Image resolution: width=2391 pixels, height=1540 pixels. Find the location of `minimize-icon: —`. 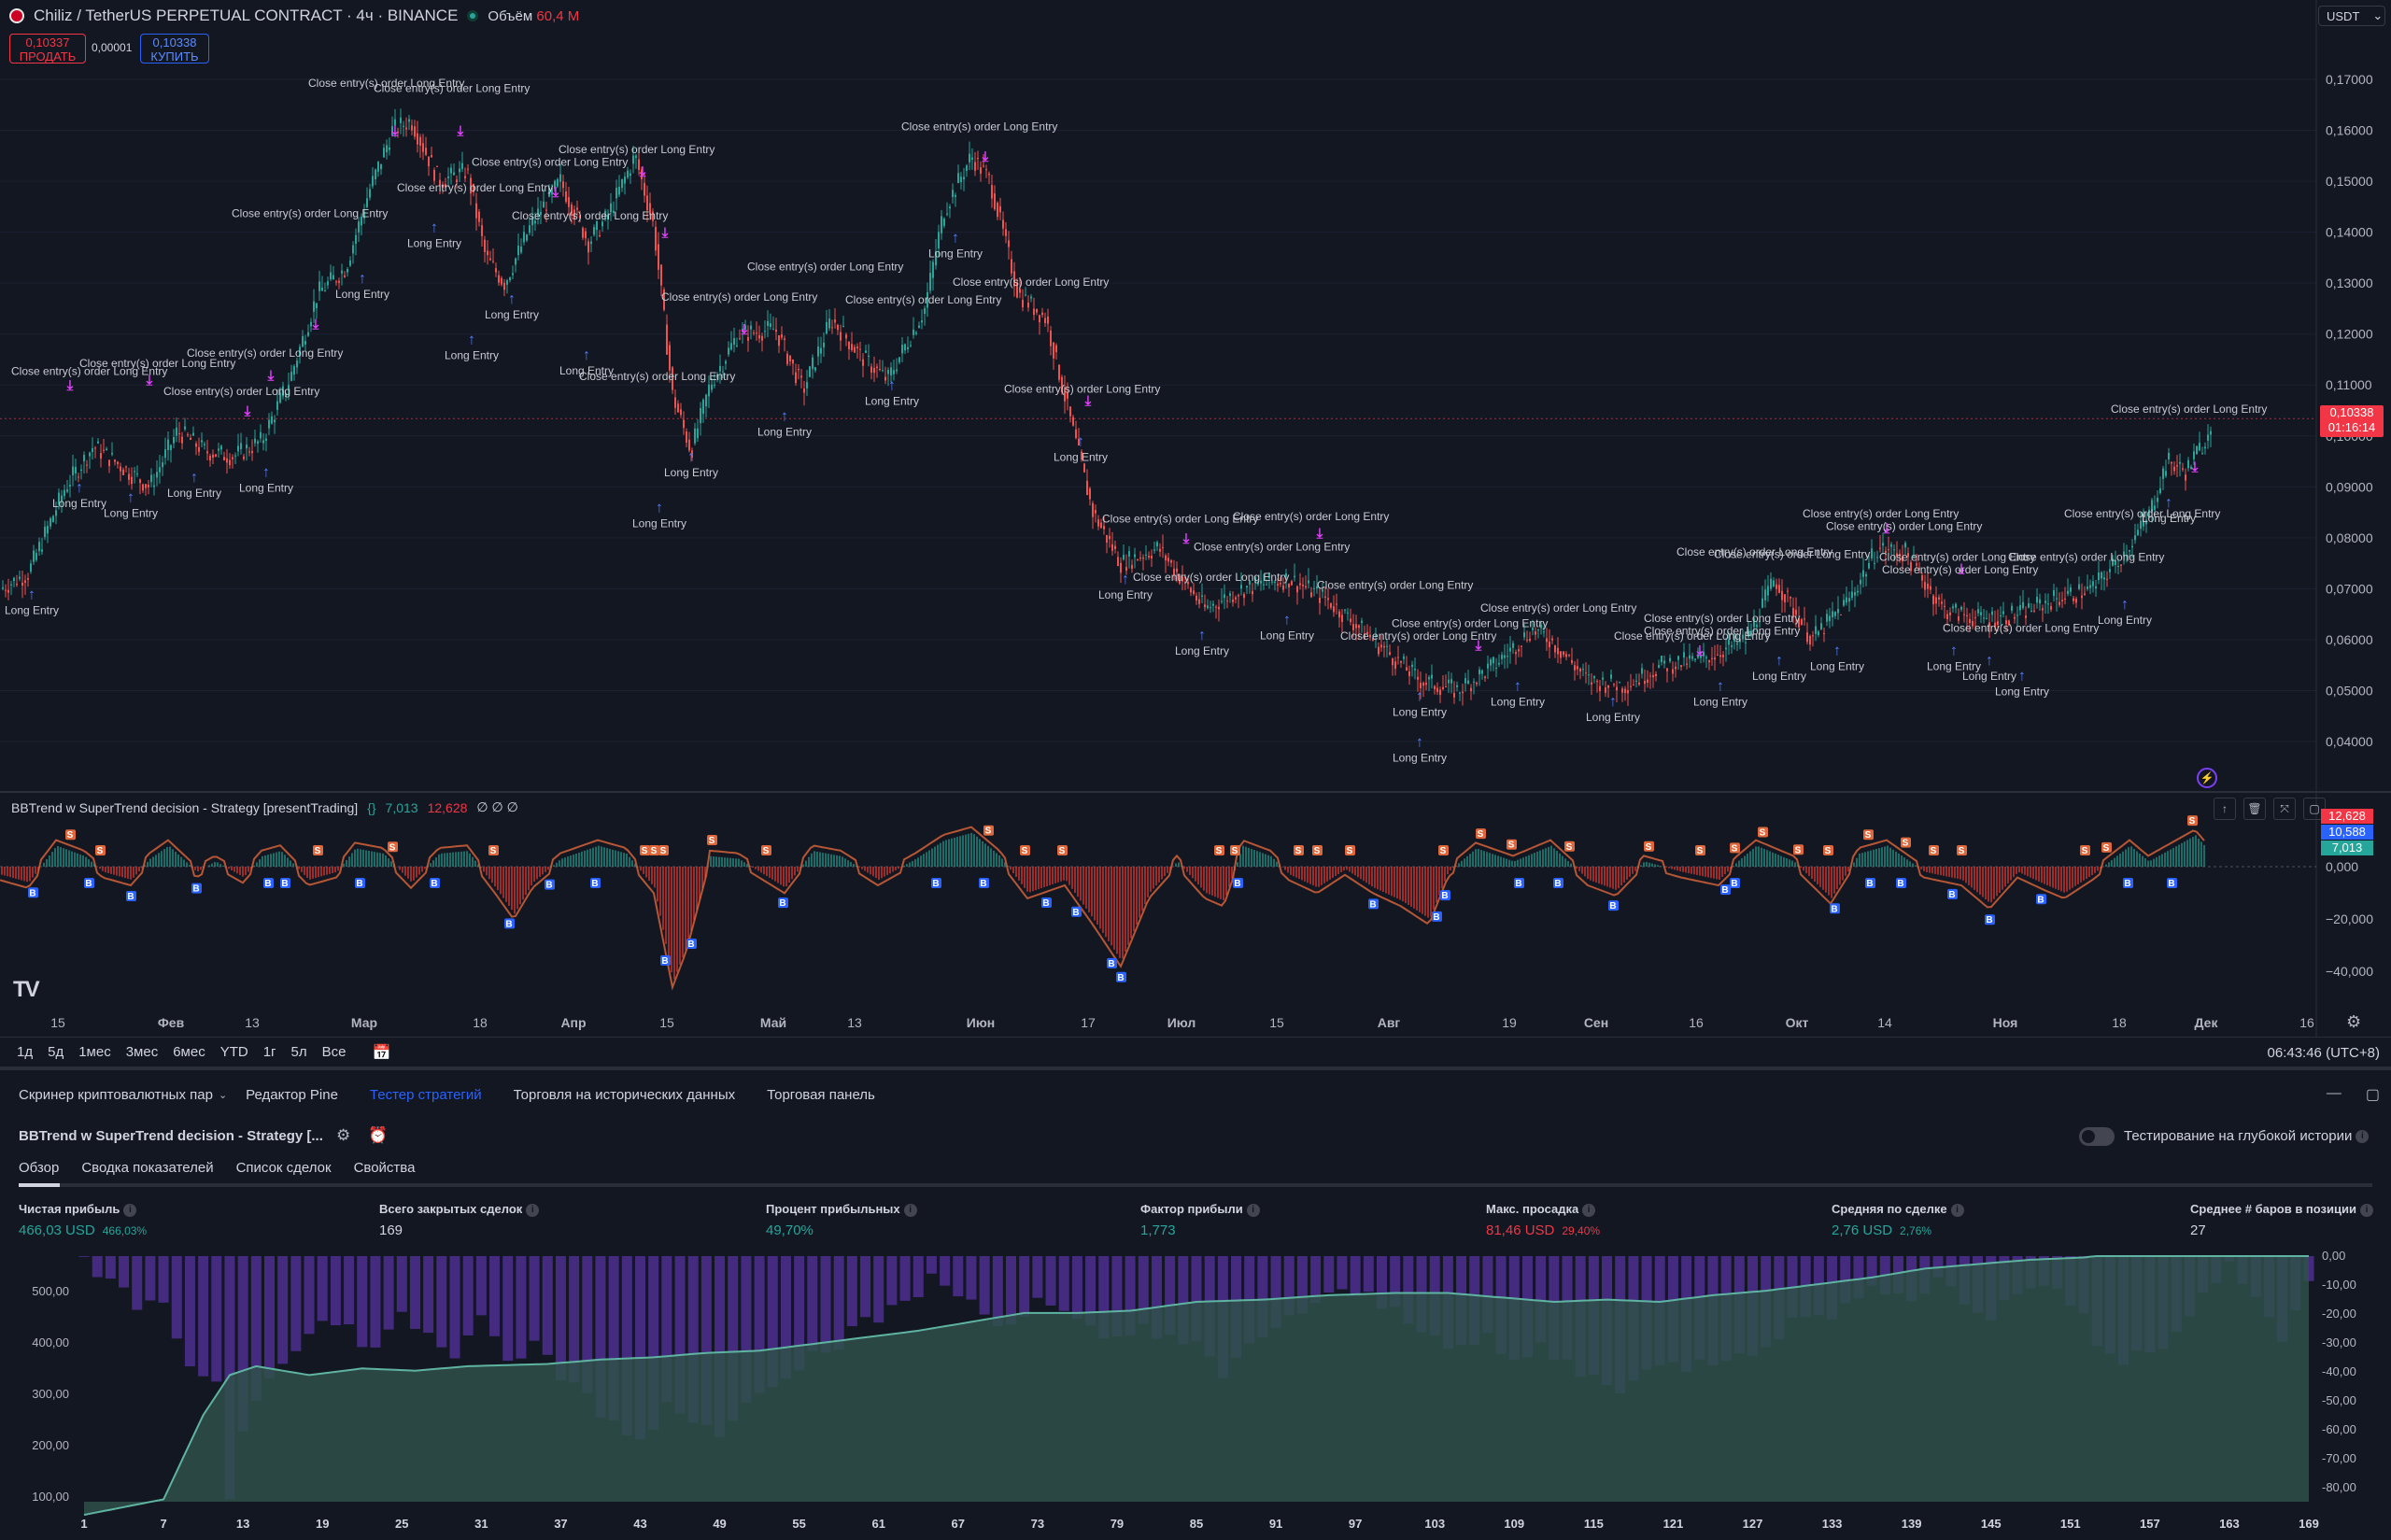

minimize-icon: — is located at coordinates (2333, 1093).